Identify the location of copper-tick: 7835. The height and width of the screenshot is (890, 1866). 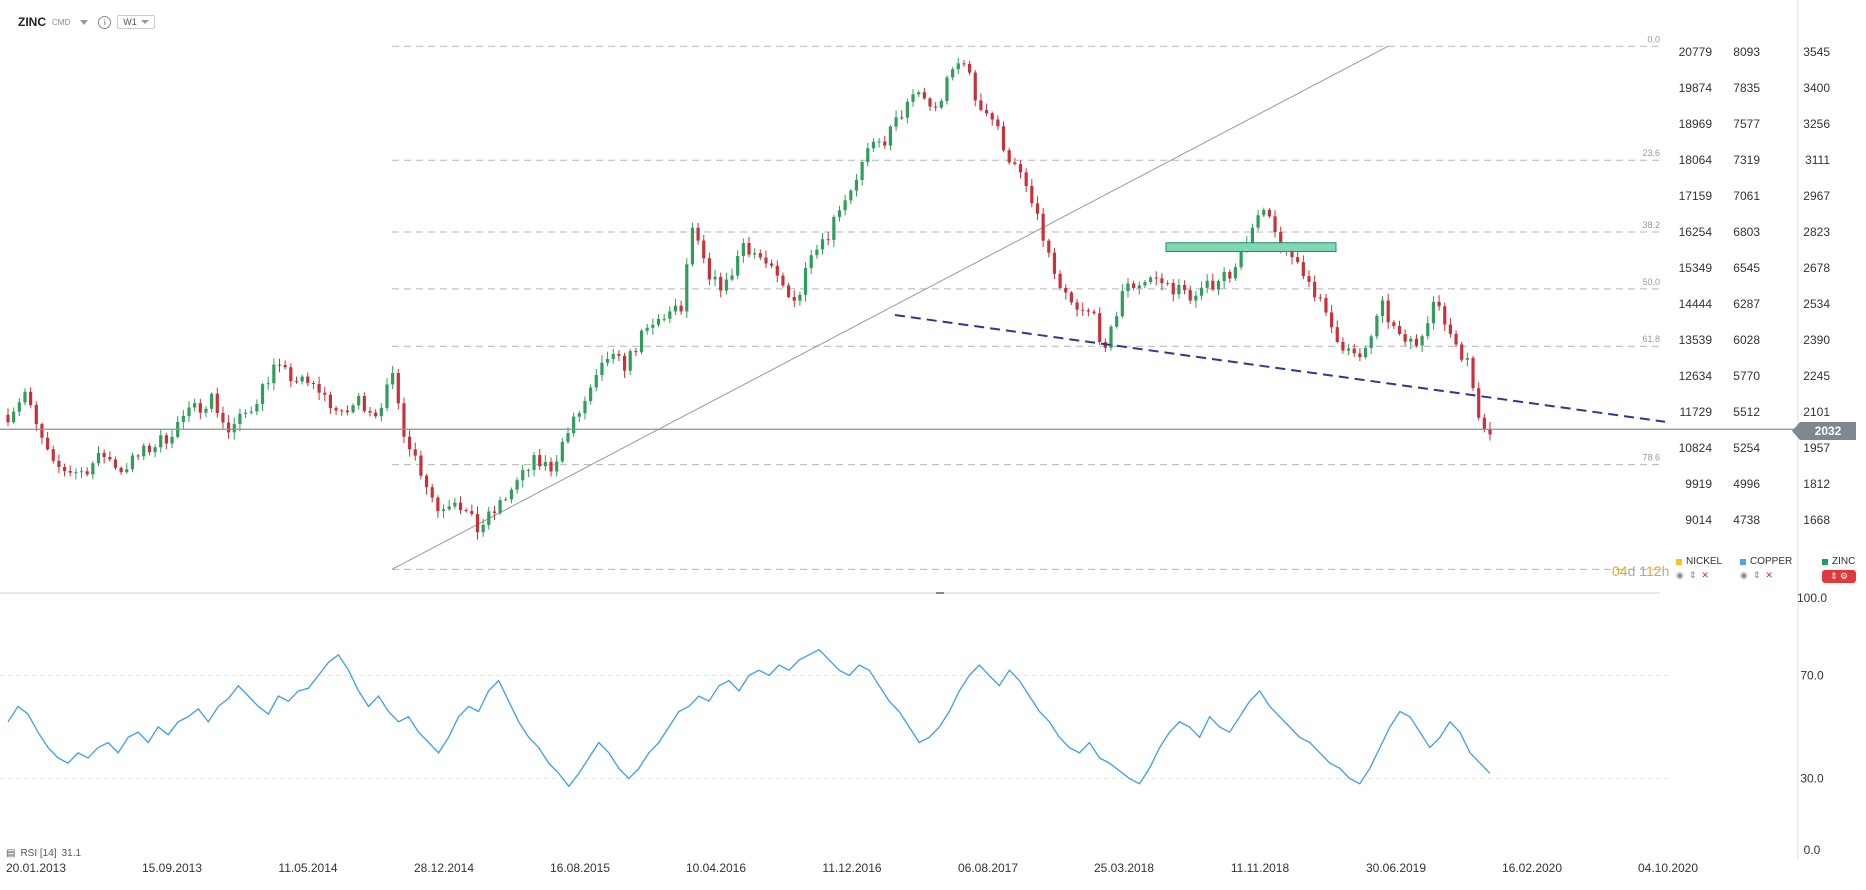
(1746, 88).